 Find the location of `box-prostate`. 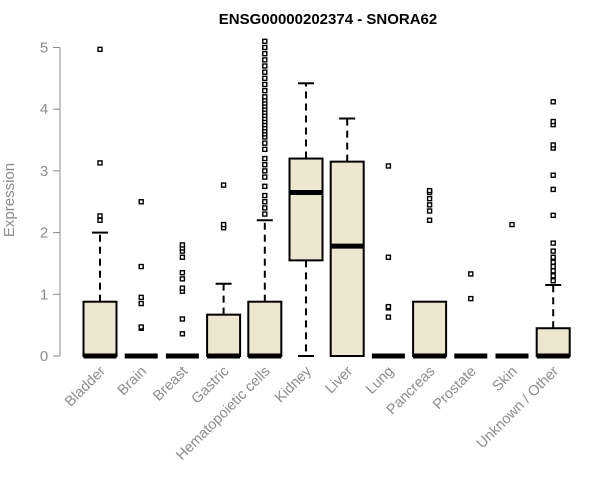

box-prostate is located at coordinates (471, 315).